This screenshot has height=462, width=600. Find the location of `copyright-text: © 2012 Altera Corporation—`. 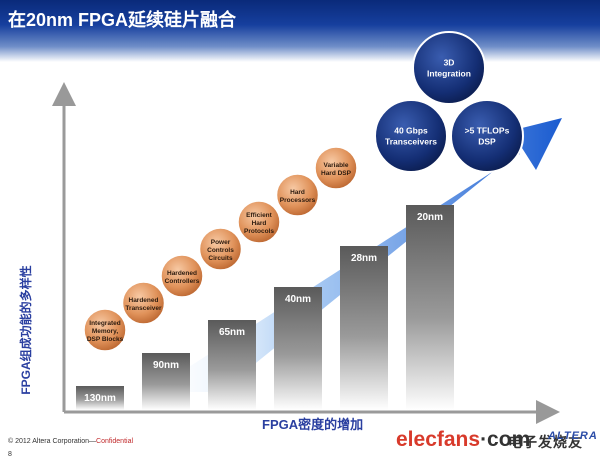

copyright-text: © 2012 Altera Corporation— is located at coordinates (52, 441).